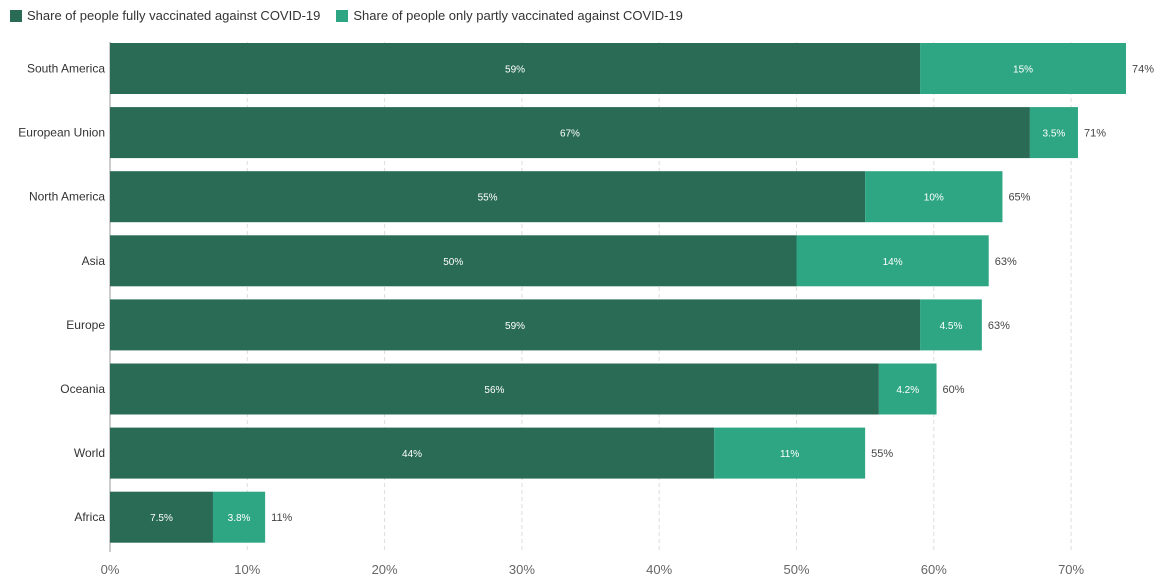 This screenshot has height=577, width=1158. I want to click on bar-partly-africa, so click(239, 517).